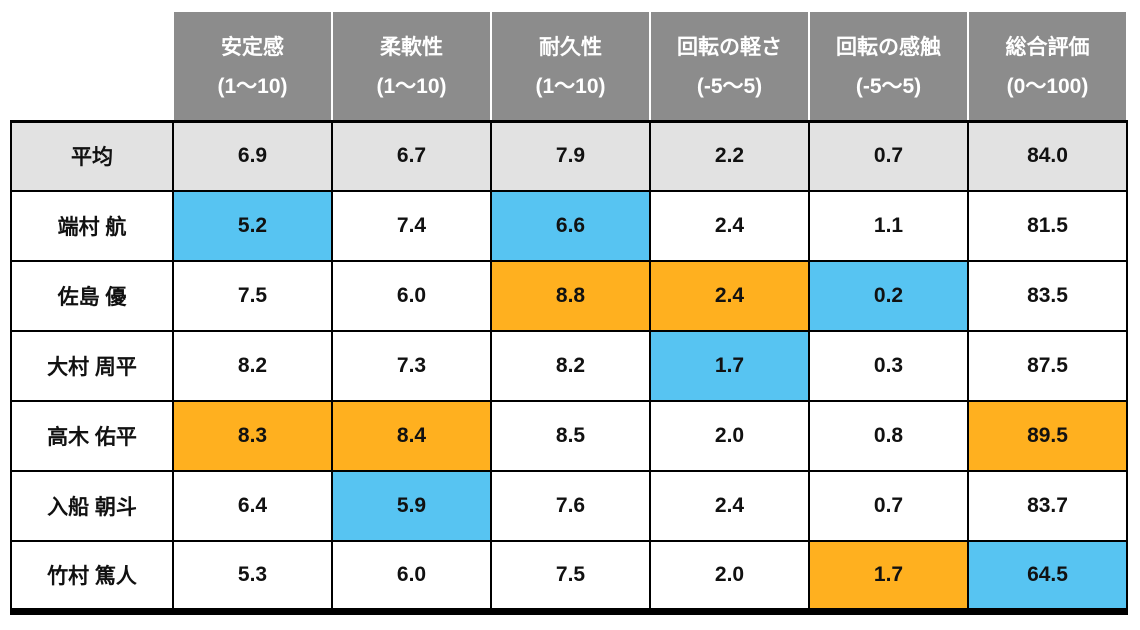 This screenshot has height=630, width=1140. I want to click on row-label: 佐島 優, so click(92, 296).